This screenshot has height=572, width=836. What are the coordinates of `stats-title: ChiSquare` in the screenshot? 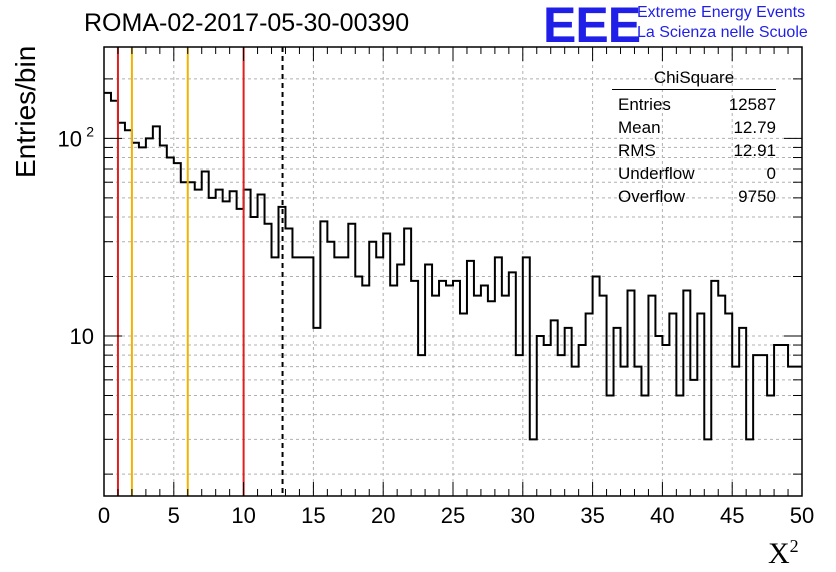 It's located at (694, 78).